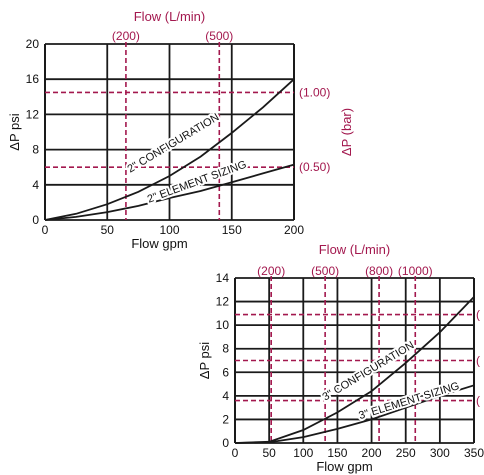  I want to click on y-tick-label: 14, so click(223, 278).